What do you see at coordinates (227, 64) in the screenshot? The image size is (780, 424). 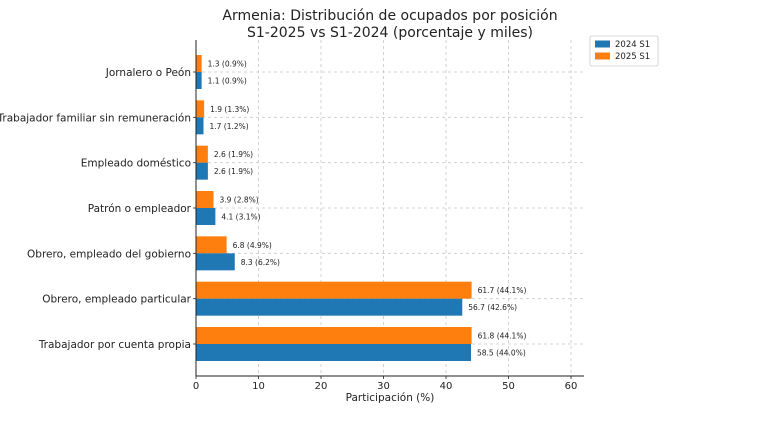 I see `data-label-2025: 1.3 (0.9%)` at bounding box center [227, 64].